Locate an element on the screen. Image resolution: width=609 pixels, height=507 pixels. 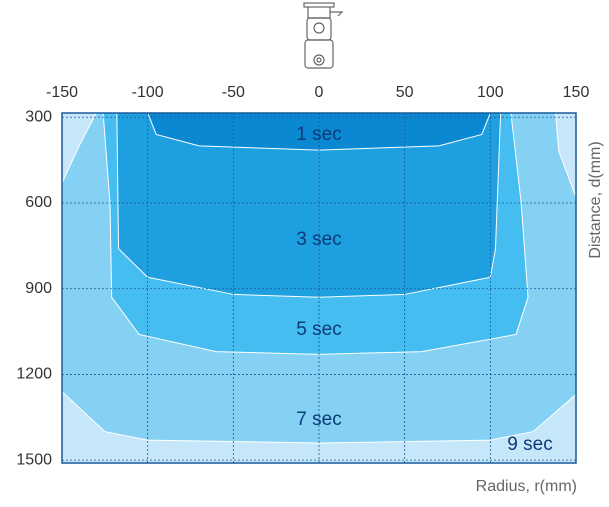
x-axis-label: Radius, r(mm) is located at coordinates (526, 486).